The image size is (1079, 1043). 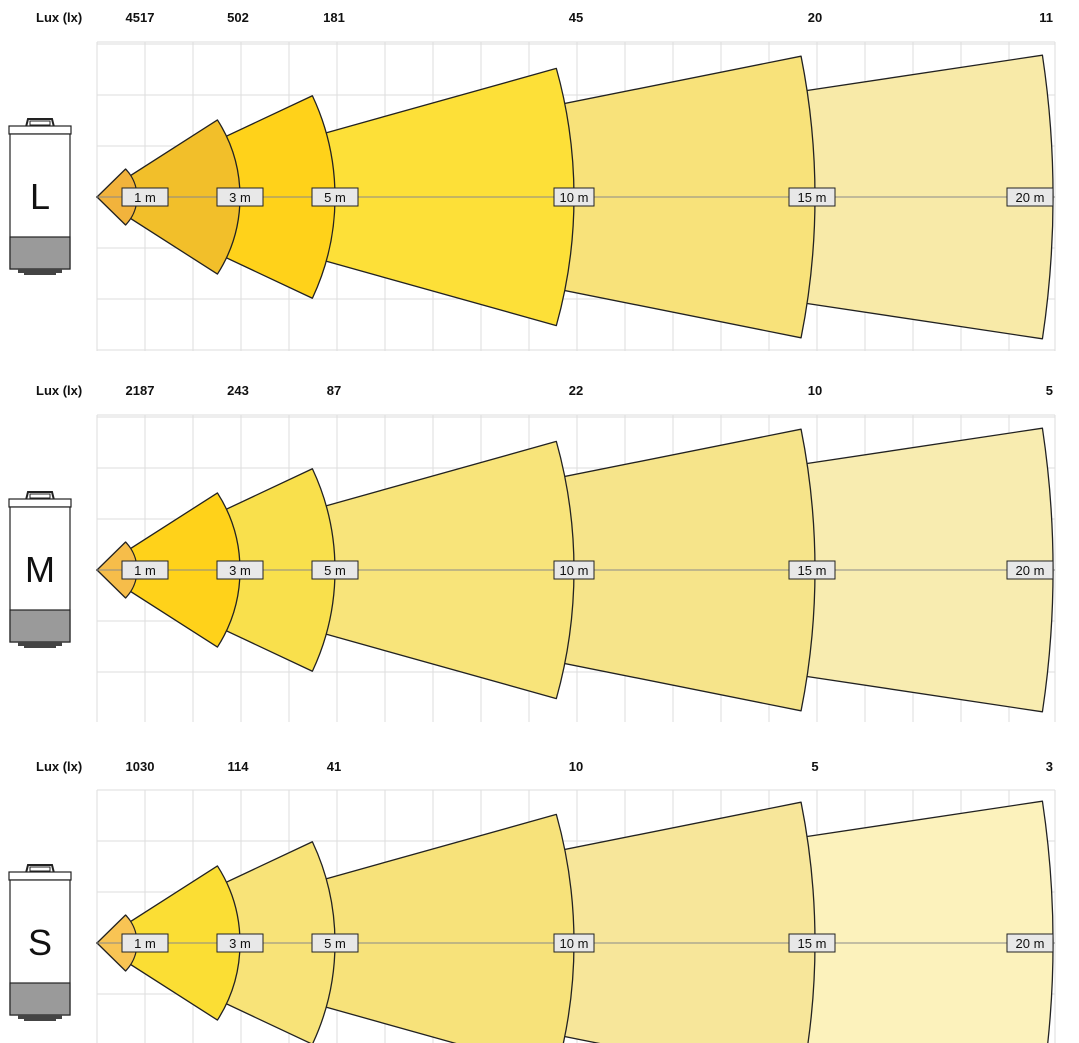 I want to click on lux-value: 20, so click(x=815, y=17).